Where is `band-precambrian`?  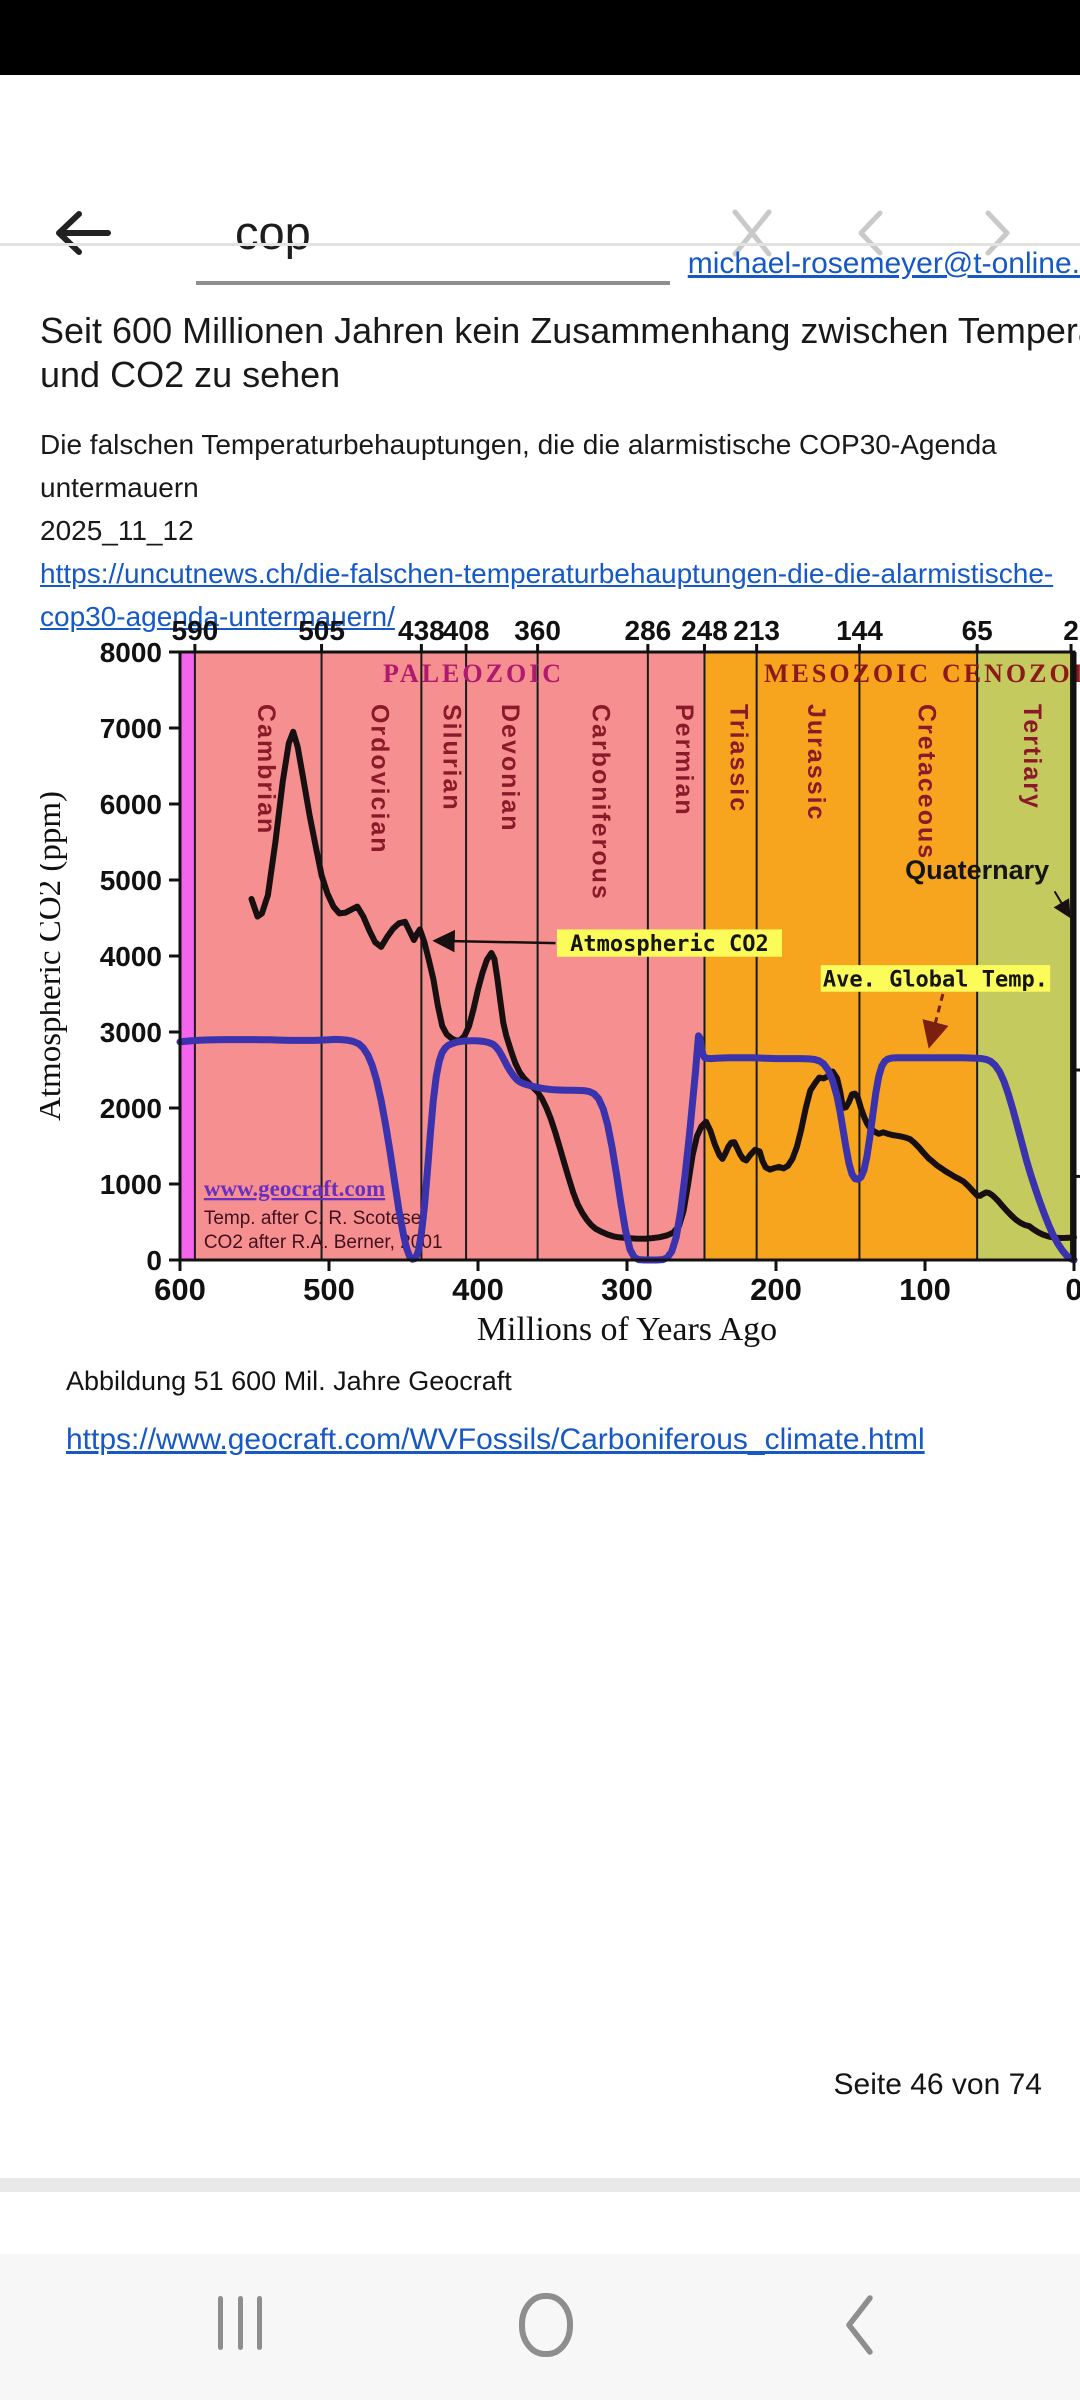 band-precambrian is located at coordinates (187, 956).